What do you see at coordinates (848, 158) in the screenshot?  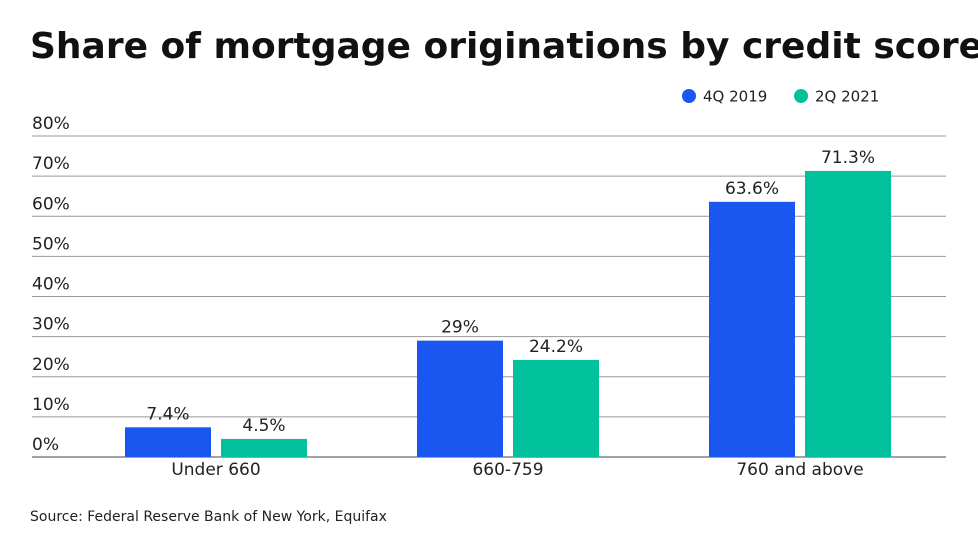 I see `value-label: 71.3%` at bounding box center [848, 158].